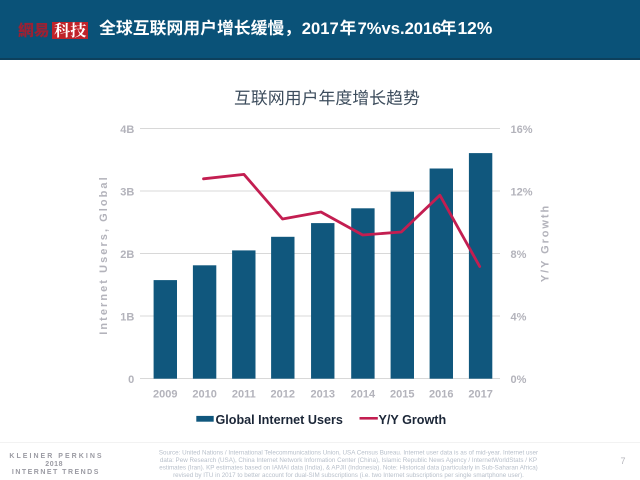 This screenshot has height=480, width=640. I want to click on svg-text: 0, so click(131, 380).